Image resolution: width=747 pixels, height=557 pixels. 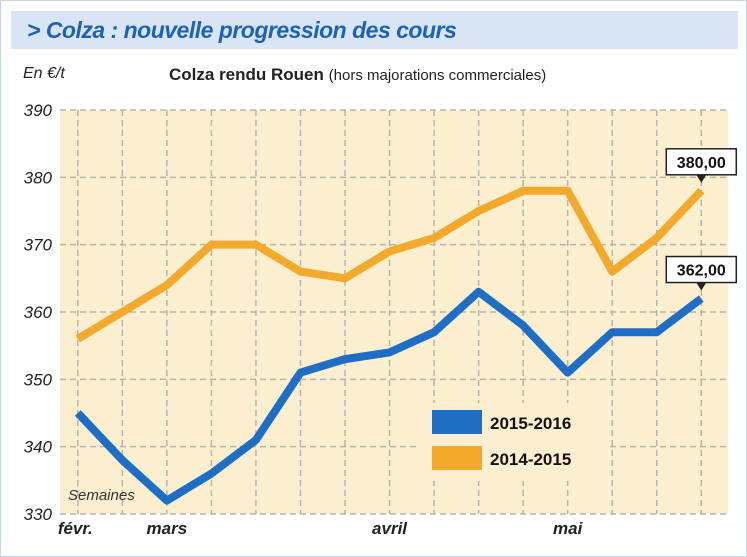 I want to click on end-labels: 362,00 380,00, so click(x=701, y=219).